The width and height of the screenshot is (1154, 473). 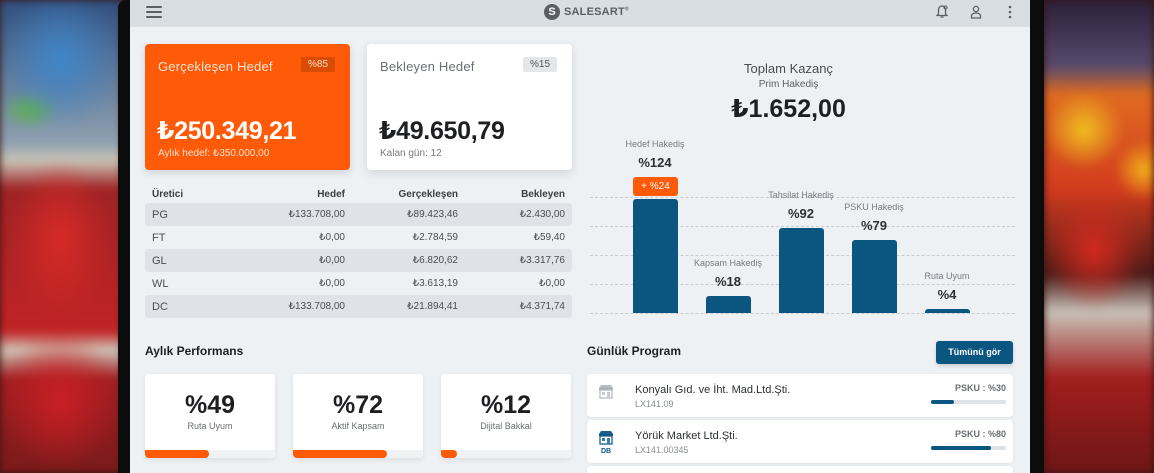 What do you see at coordinates (358, 260) in the screenshot?
I see `table-row: GL ₺0,00 ₺6.820,62 ₺3.317,76` at bounding box center [358, 260].